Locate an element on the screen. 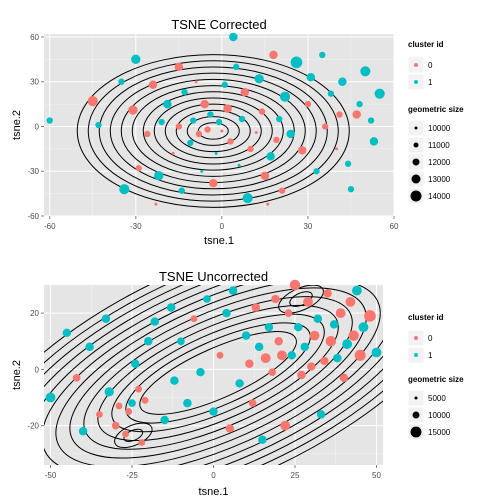  legend-size-label: 10000 is located at coordinates (439, 128).